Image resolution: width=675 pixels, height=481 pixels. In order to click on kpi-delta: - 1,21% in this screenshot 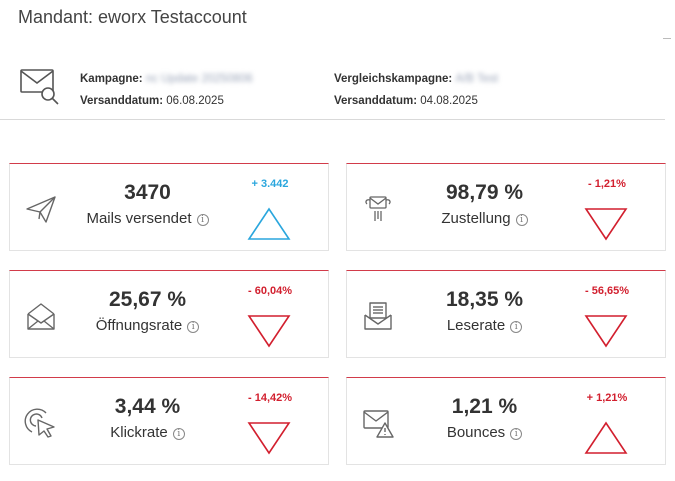, I will do `click(607, 184)`.